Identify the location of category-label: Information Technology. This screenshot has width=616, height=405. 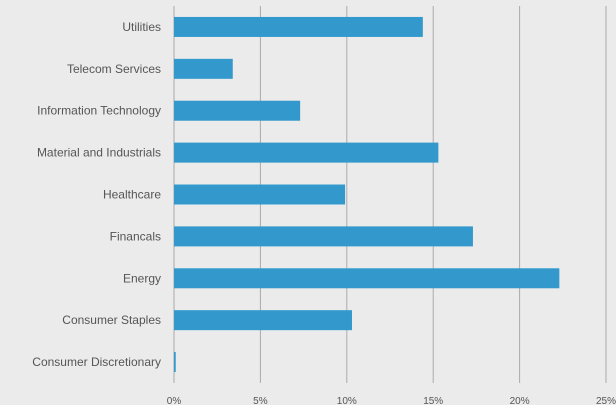
(99, 111).